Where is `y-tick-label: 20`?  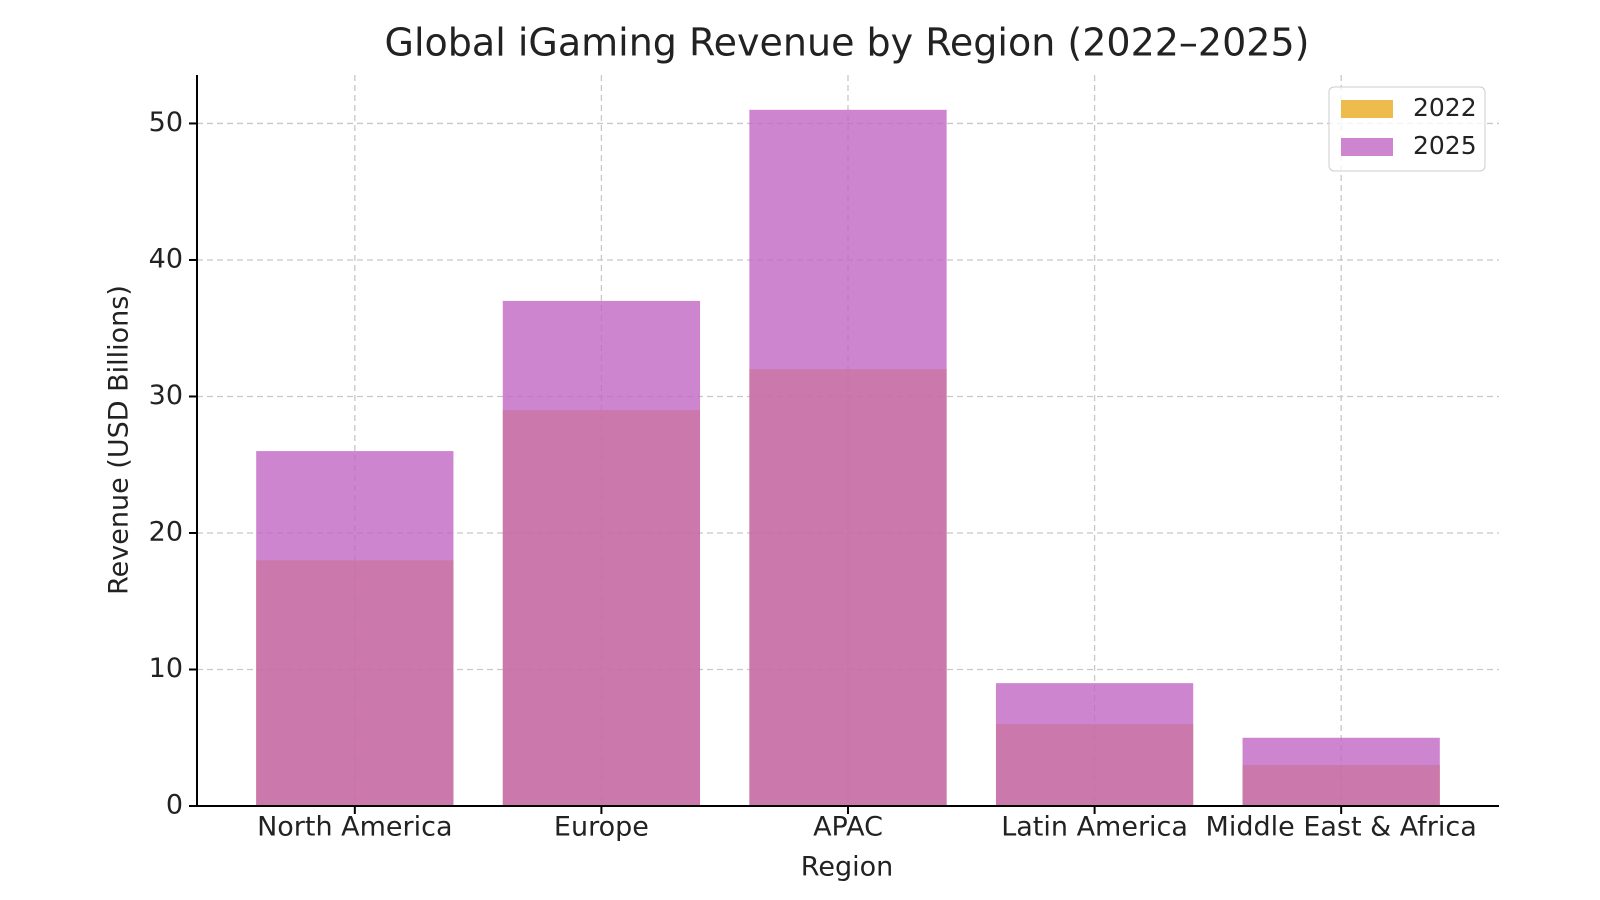
y-tick-label: 20 is located at coordinates (166, 531).